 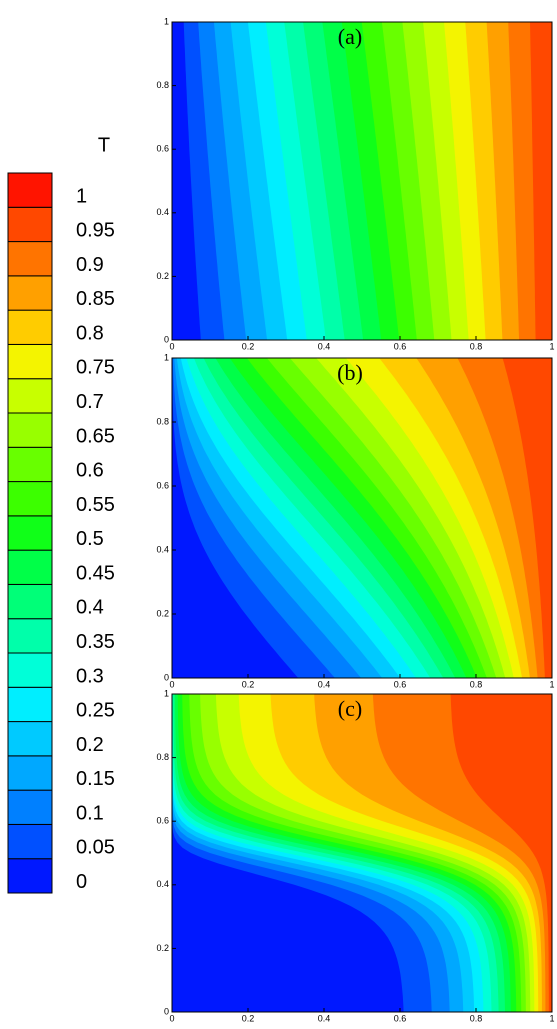 What do you see at coordinates (350, 372) in the screenshot?
I see `panel-label: (b)` at bounding box center [350, 372].